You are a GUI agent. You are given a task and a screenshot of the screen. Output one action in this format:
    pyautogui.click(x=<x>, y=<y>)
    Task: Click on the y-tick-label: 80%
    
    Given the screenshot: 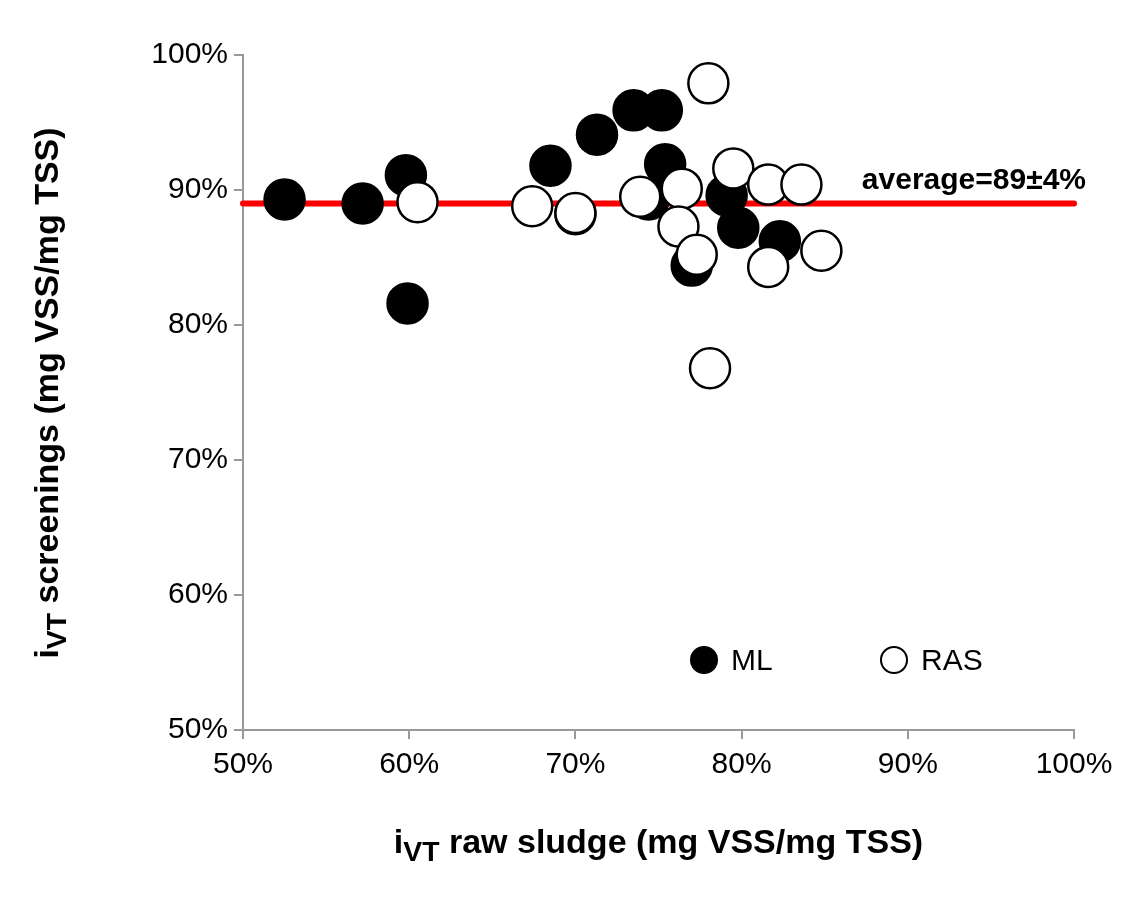 What is the action you would take?
    pyautogui.click(x=197, y=323)
    